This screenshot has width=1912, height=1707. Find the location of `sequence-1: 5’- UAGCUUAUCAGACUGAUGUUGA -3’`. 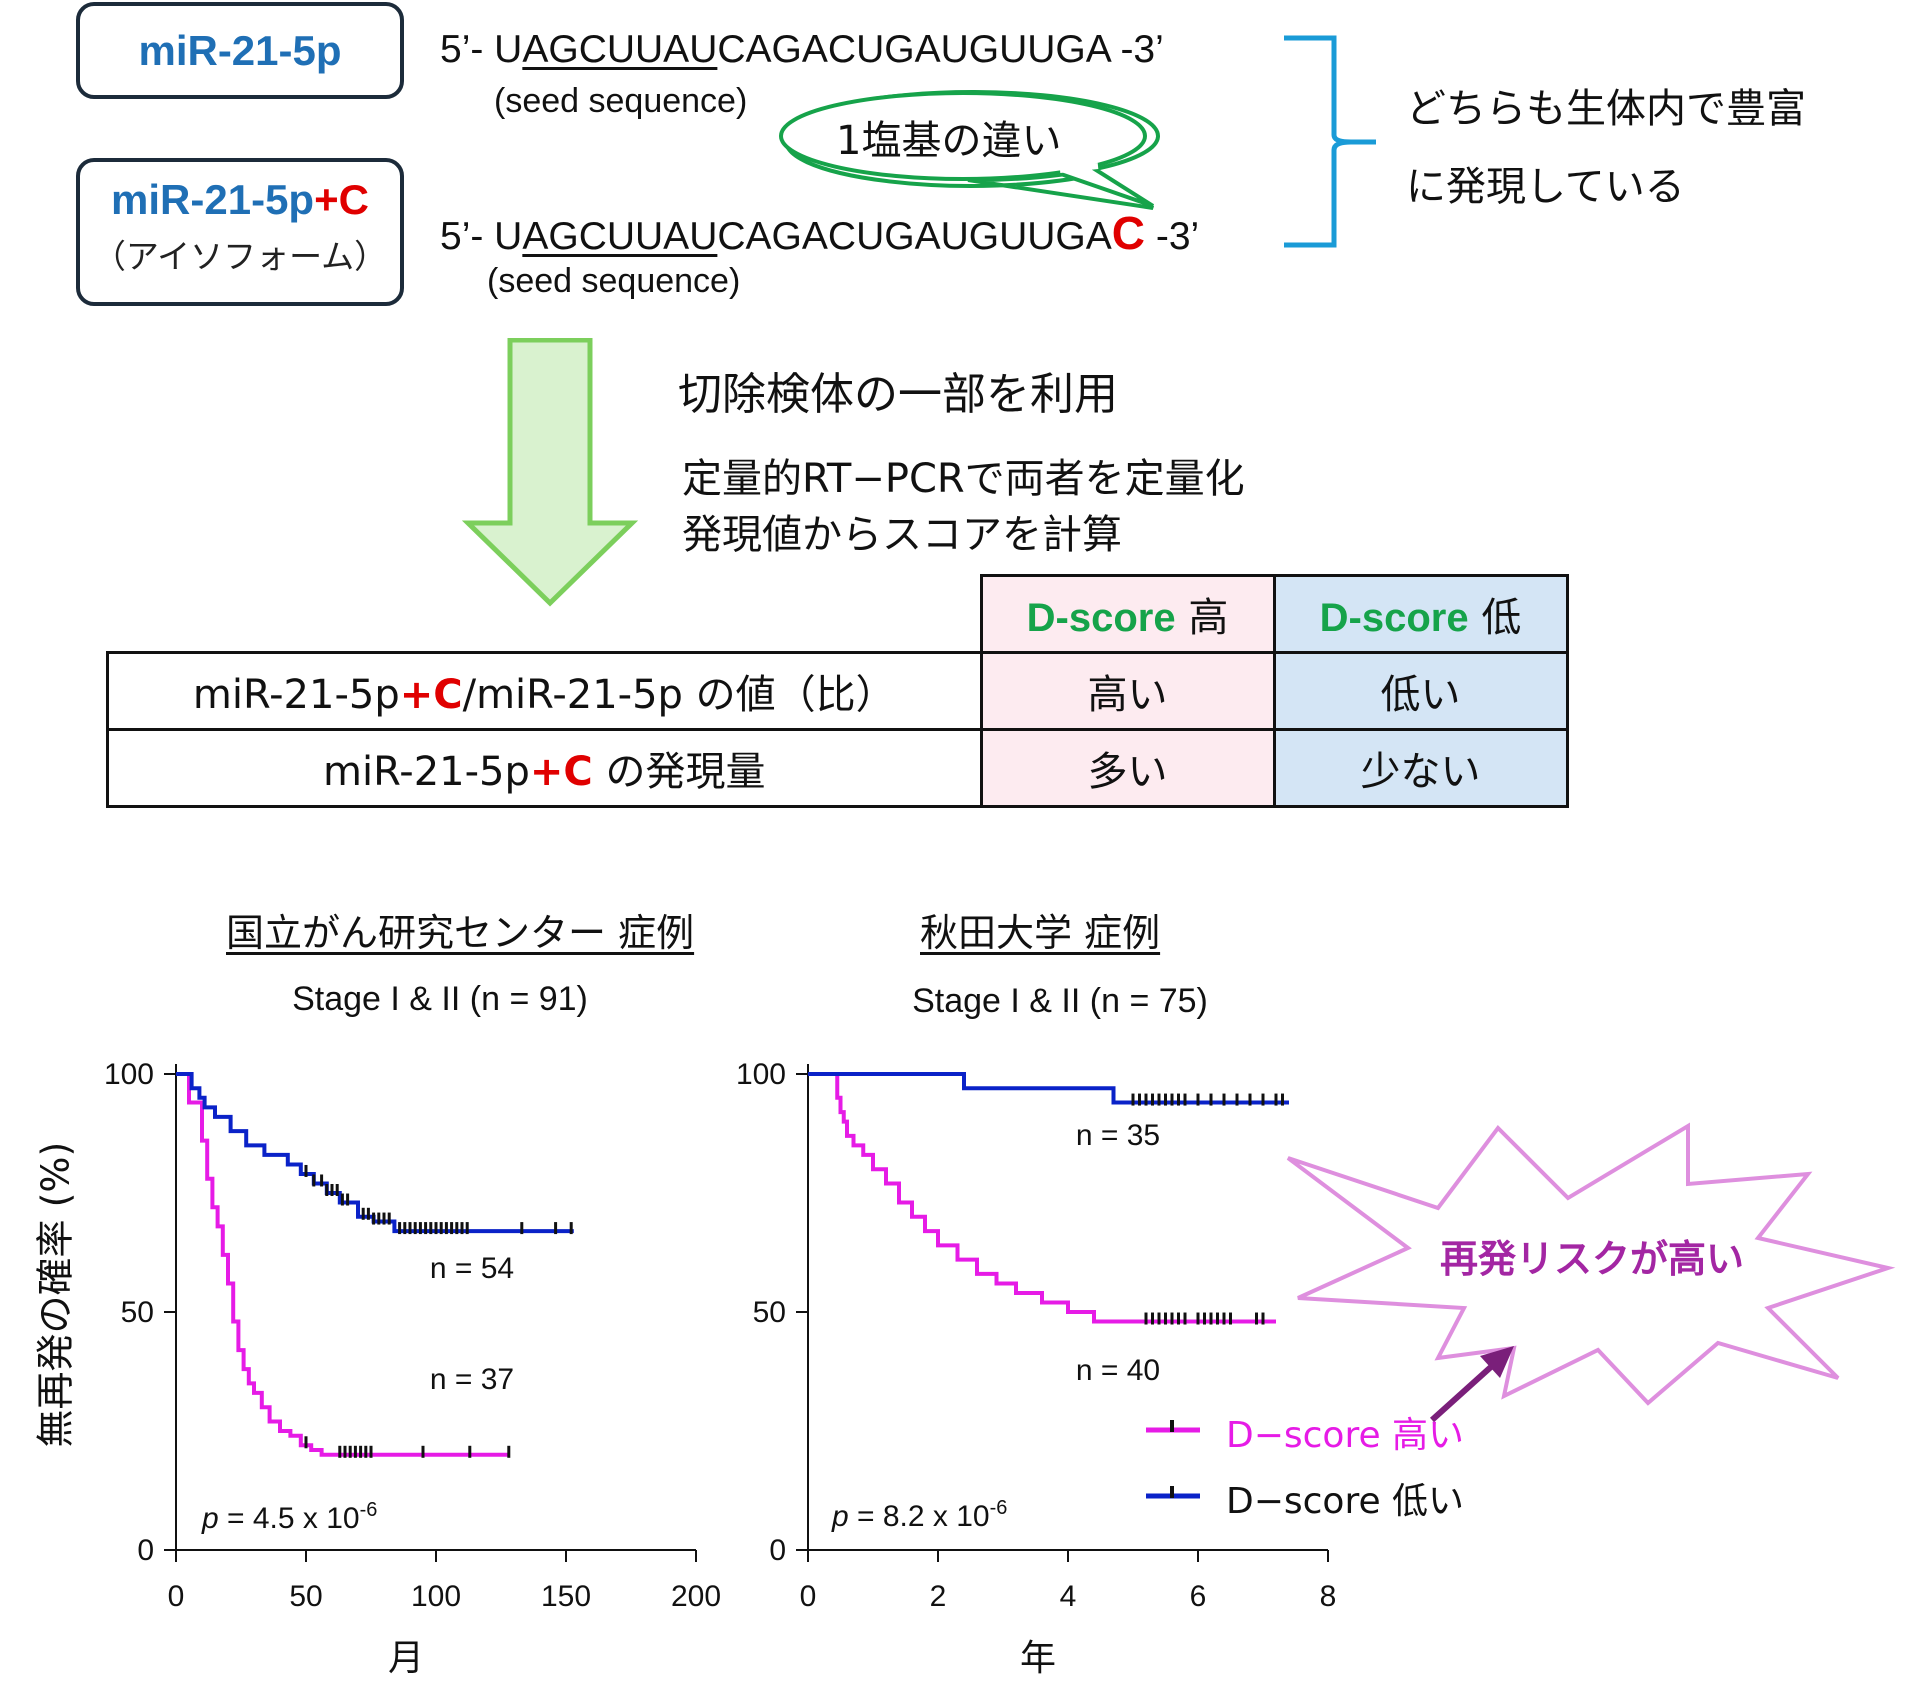

sequence-1: 5’- UAGCUUAUCAGACUGAUGUUGA -3’ is located at coordinates (802, 50).